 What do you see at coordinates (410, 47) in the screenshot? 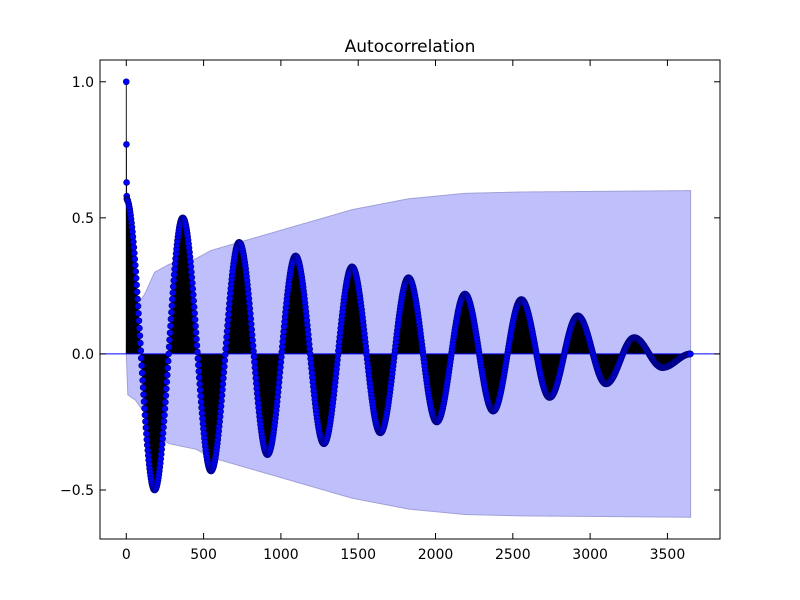
I see `chart-title: Autocorrelation` at bounding box center [410, 47].